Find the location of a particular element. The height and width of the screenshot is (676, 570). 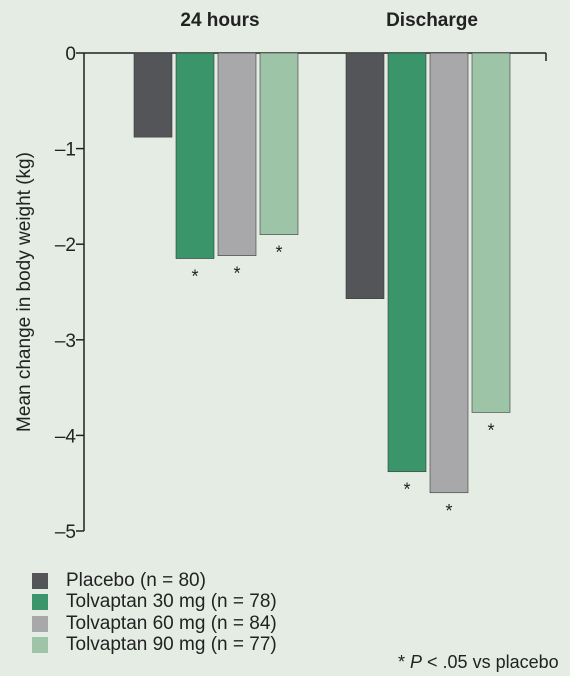

legend-item-tolvaptan-30: Tolvaptan 30 mg (n = 78) is located at coordinates (154, 602).